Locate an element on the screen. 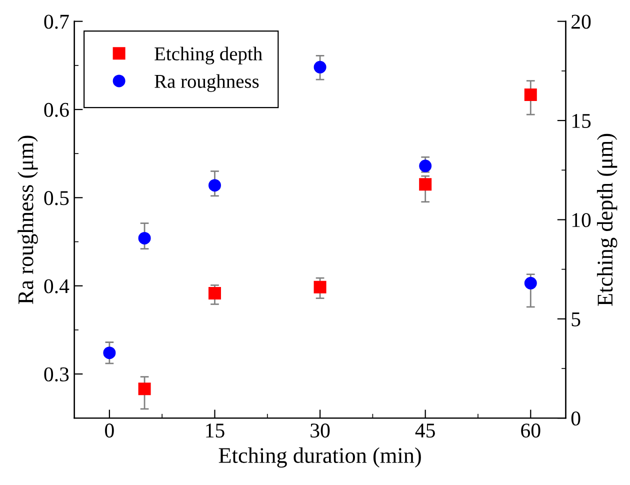 The height and width of the screenshot is (485, 630). y-tick-label: 0.5 is located at coordinates (56, 198).